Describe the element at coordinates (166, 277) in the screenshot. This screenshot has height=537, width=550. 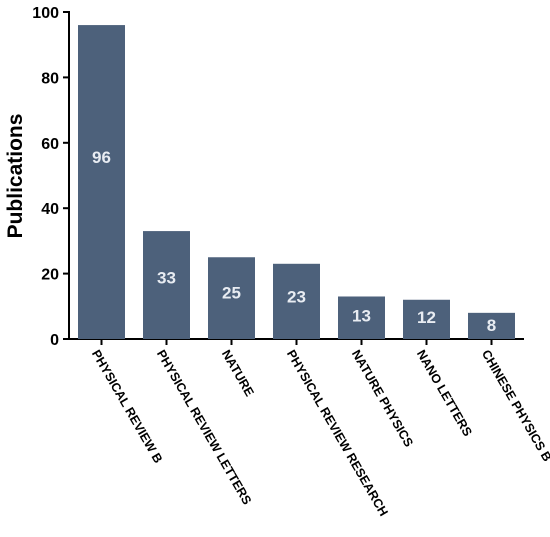
I see `bar-value-label: 33` at that location.